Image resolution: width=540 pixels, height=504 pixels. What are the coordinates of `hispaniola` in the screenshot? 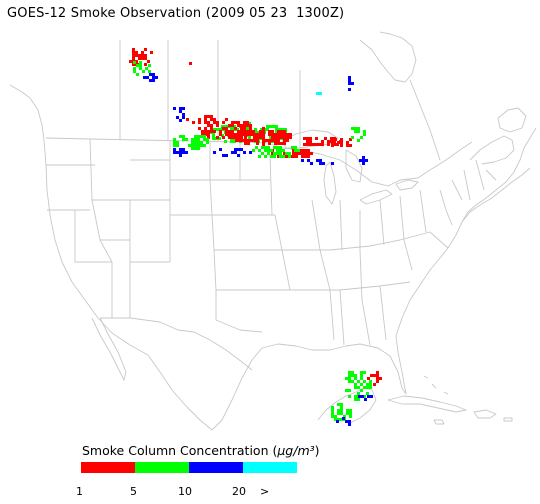 It's located at (485, 414).